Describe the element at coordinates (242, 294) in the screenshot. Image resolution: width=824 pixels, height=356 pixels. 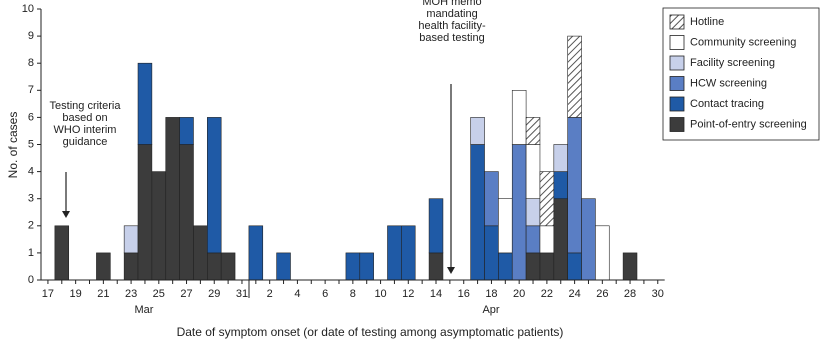
I see `x-tick-label: 31` at that location.